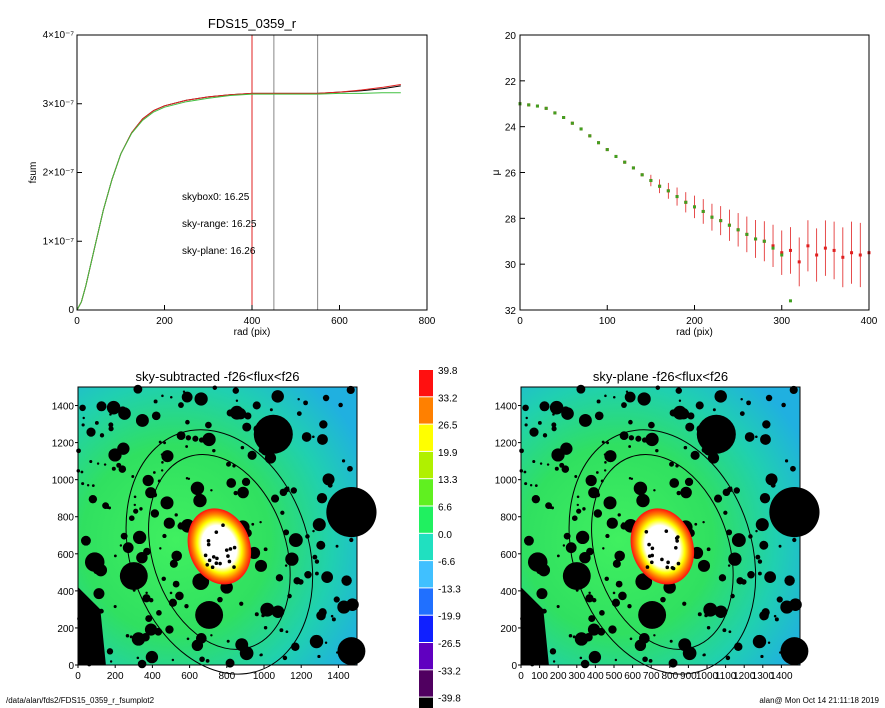 This screenshot has width=885, height=708. Describe the element at coordinates (80, 700) in the screenshot. I see `footer-path: /data/alan/fds2/FDS15_0359_r_fsumplot2` at that location.